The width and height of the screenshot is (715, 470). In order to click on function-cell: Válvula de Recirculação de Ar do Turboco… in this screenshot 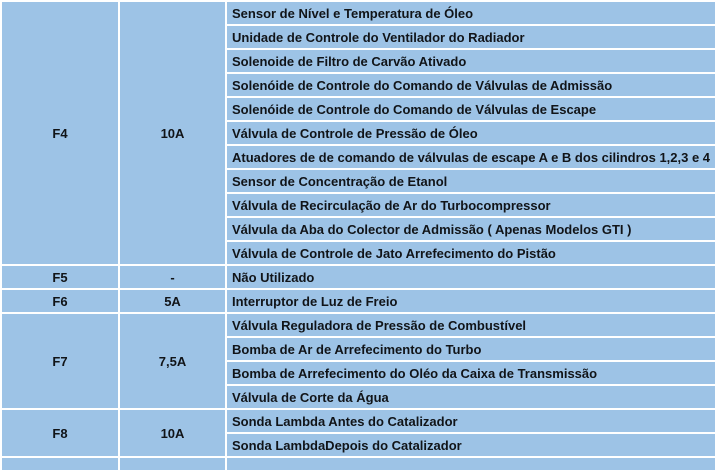, I will do `click(470, 205)`.